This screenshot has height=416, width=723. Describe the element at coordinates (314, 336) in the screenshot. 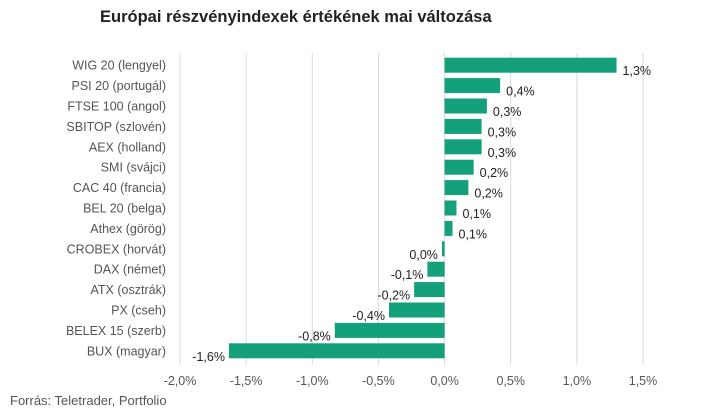

I see `value-label: -0,8%` at that location.